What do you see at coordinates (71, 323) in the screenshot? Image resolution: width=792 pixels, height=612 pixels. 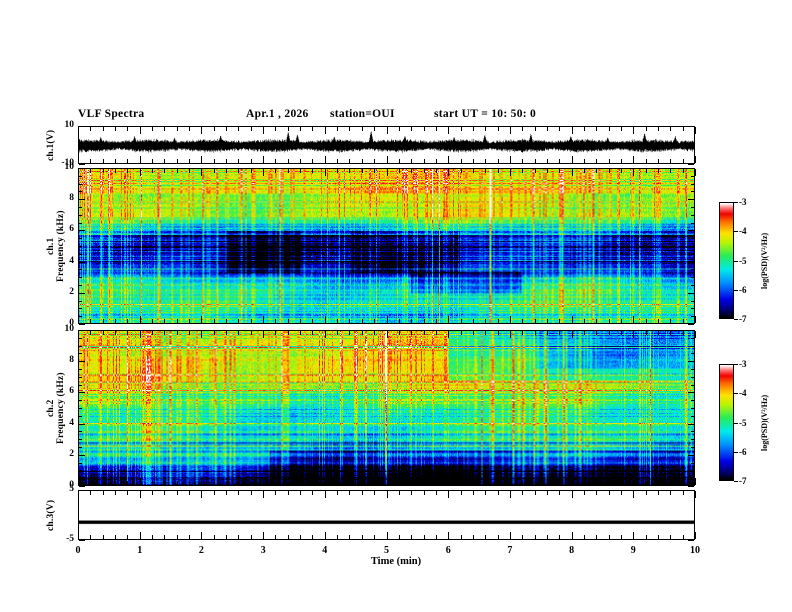 I see `ytick-label: 0` at bounding box center [71, 323].